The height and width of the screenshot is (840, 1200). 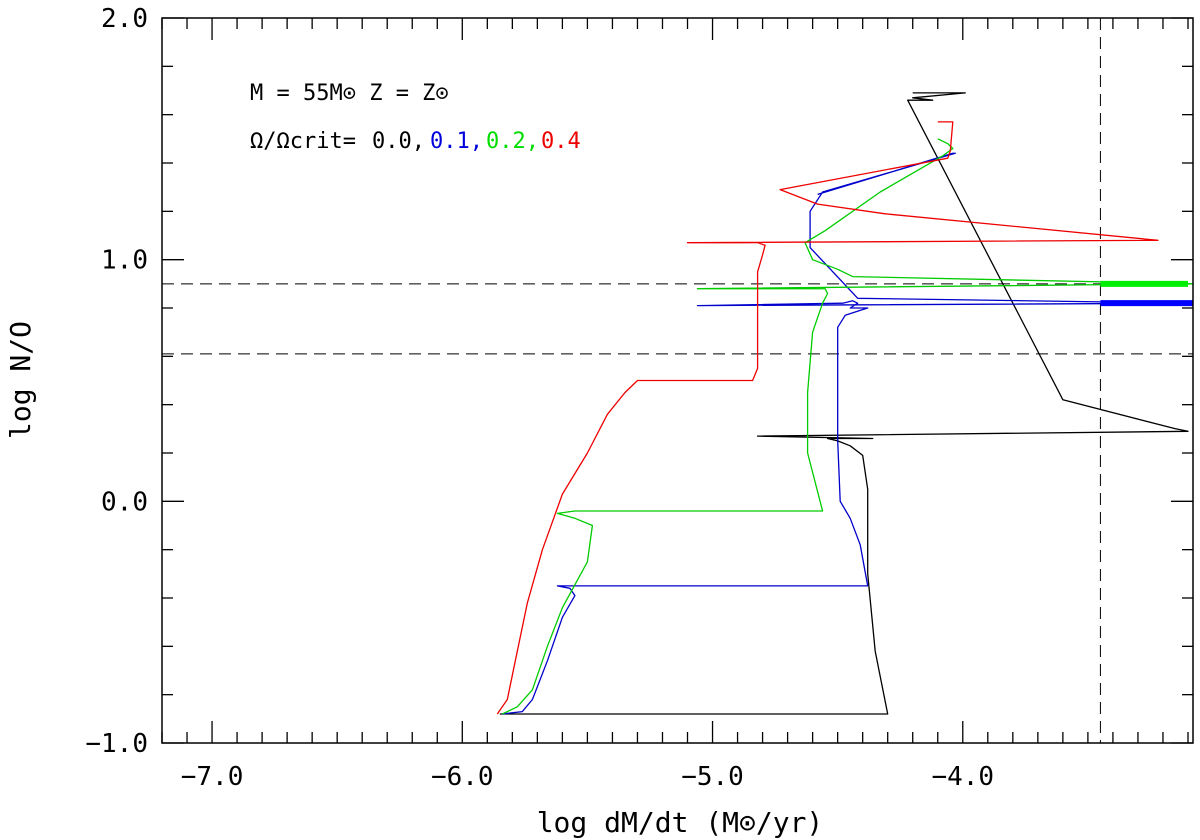 I want to click on x-axis-label: log dM/dt (M⊙/yr), so click(x=680, y=822).